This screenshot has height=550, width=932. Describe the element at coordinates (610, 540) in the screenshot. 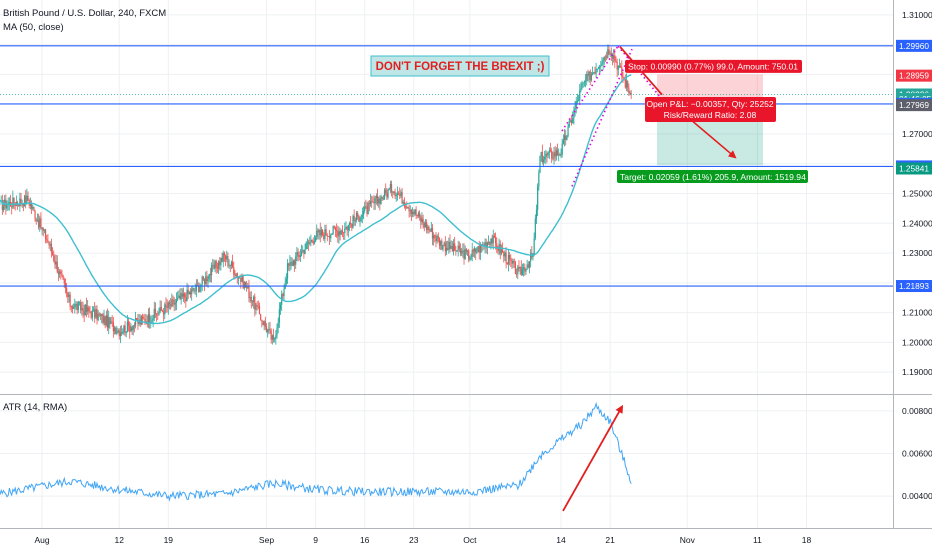

I see `x-tick-label: 21` at that location.